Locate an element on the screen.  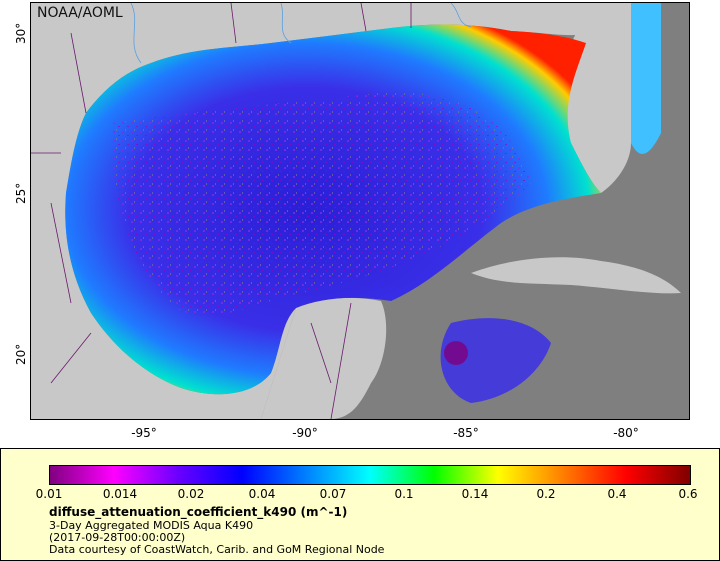
x-tick-85: -85° is located at coordinates (466, 433).